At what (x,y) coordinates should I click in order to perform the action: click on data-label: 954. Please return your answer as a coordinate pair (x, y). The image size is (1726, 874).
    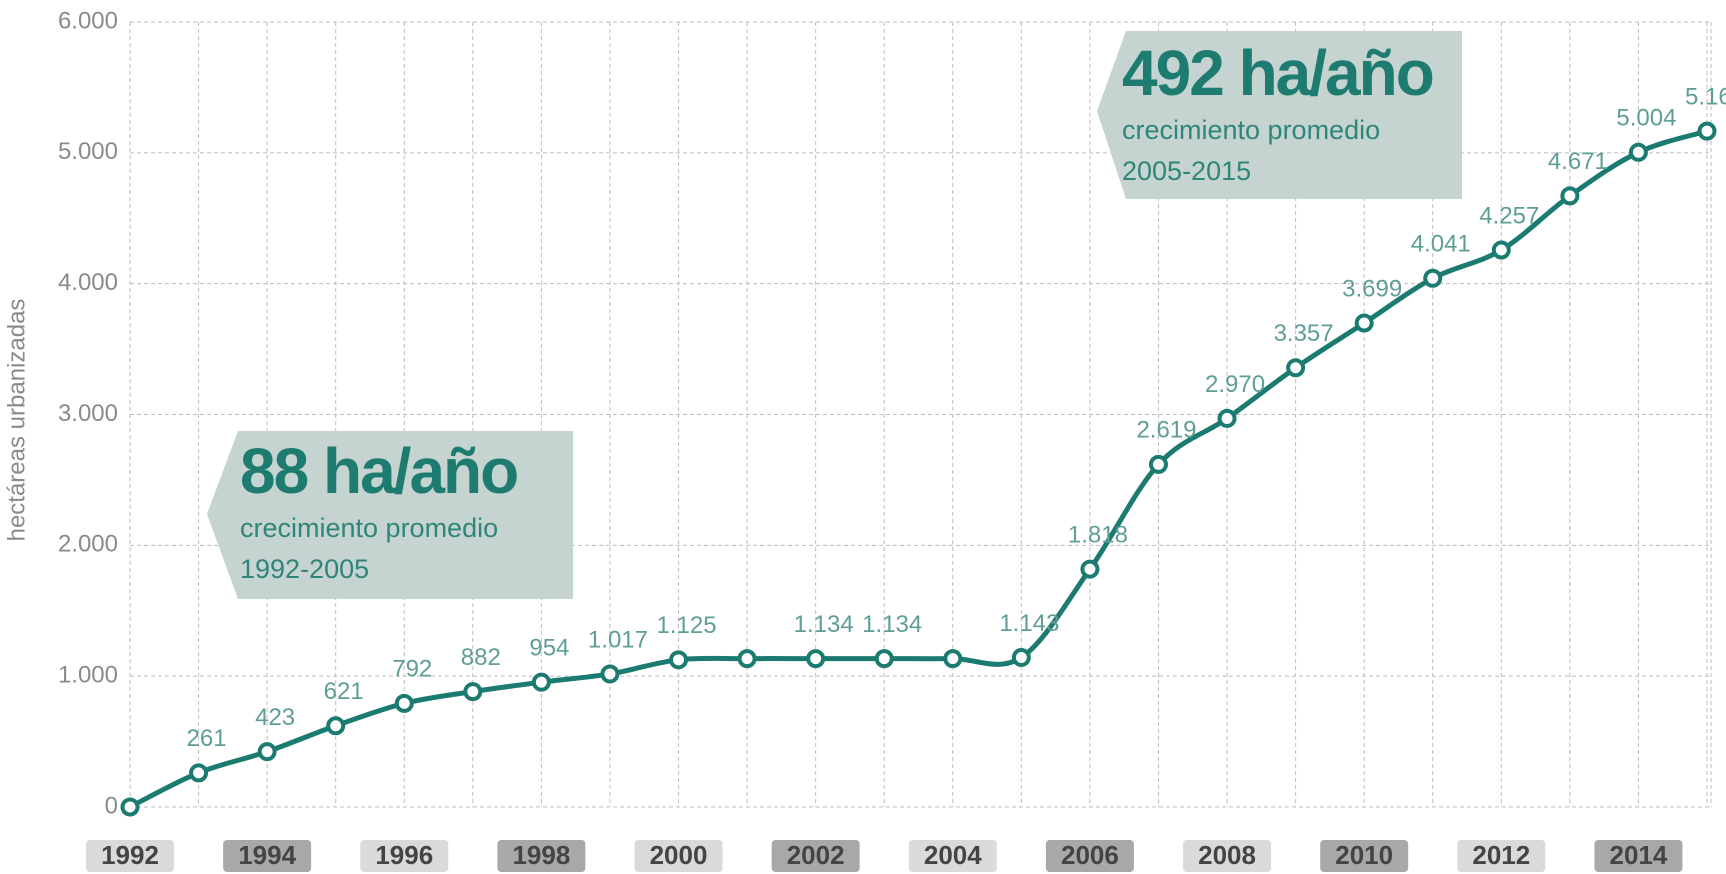
    Looking at the image, I should click on (549, 648).